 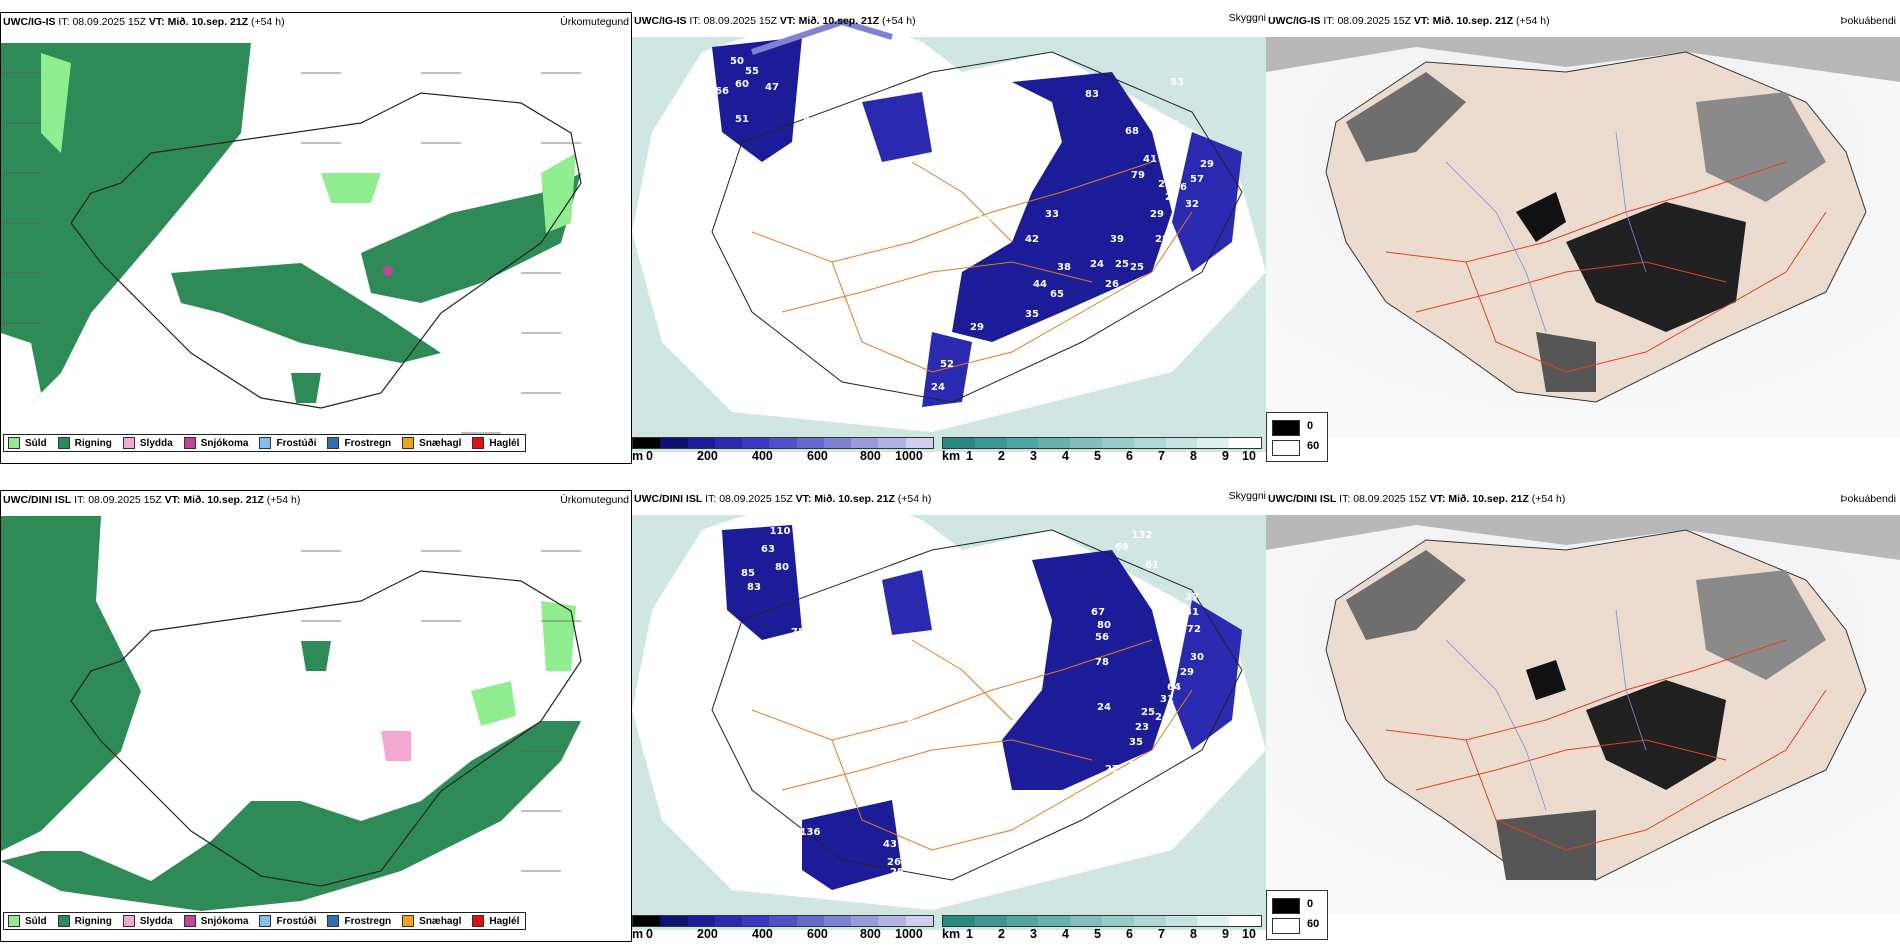 I want to click on cloudbase-value: 33, so click(x=1052, y=214).